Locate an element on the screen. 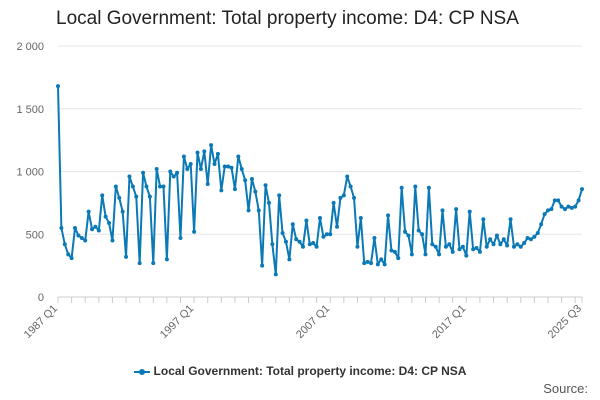 The height and width of the screenshot is (400, 600). x-tick-label: 1997 Q1 is located at coordinates (177, 322).